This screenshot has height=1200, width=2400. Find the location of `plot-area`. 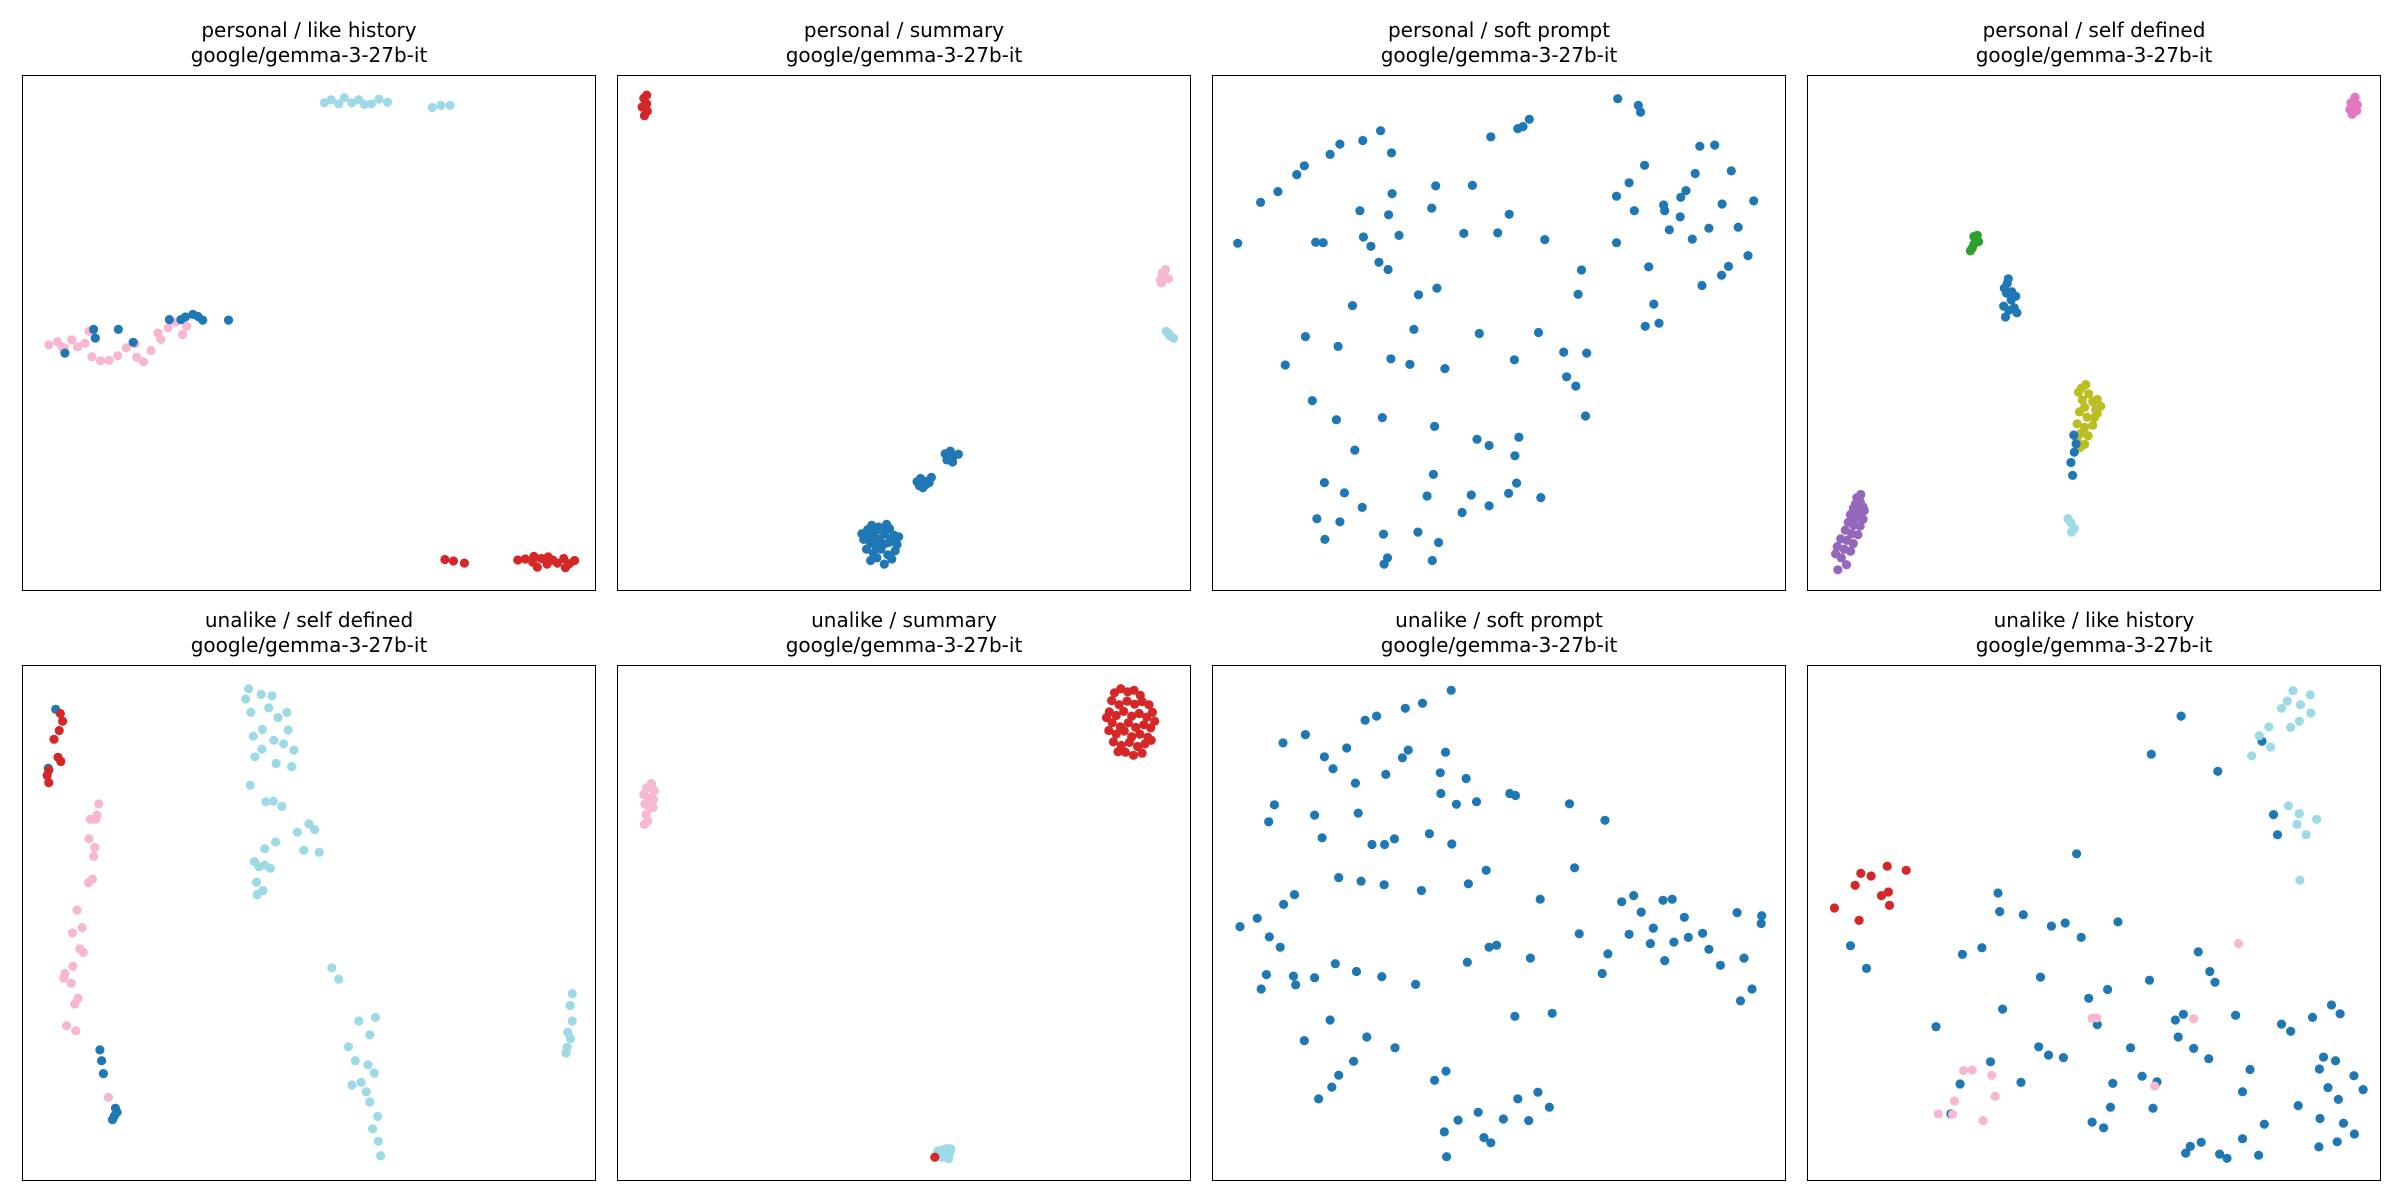

plot-area is located at coordinates (1499, 333).